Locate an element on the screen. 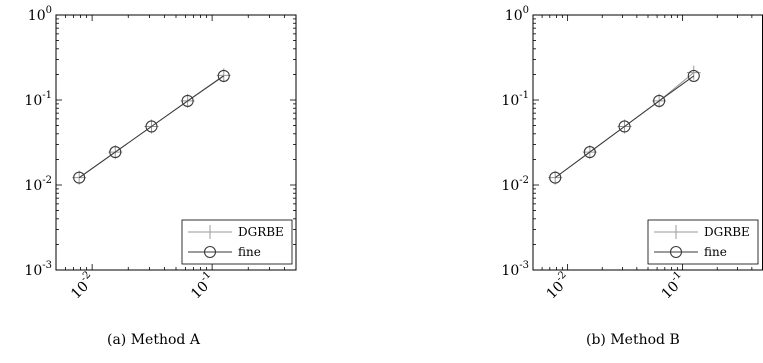 This screenshot has width=763, height=363. caption-a: (a) Method A is located at coordinates (153, 340).